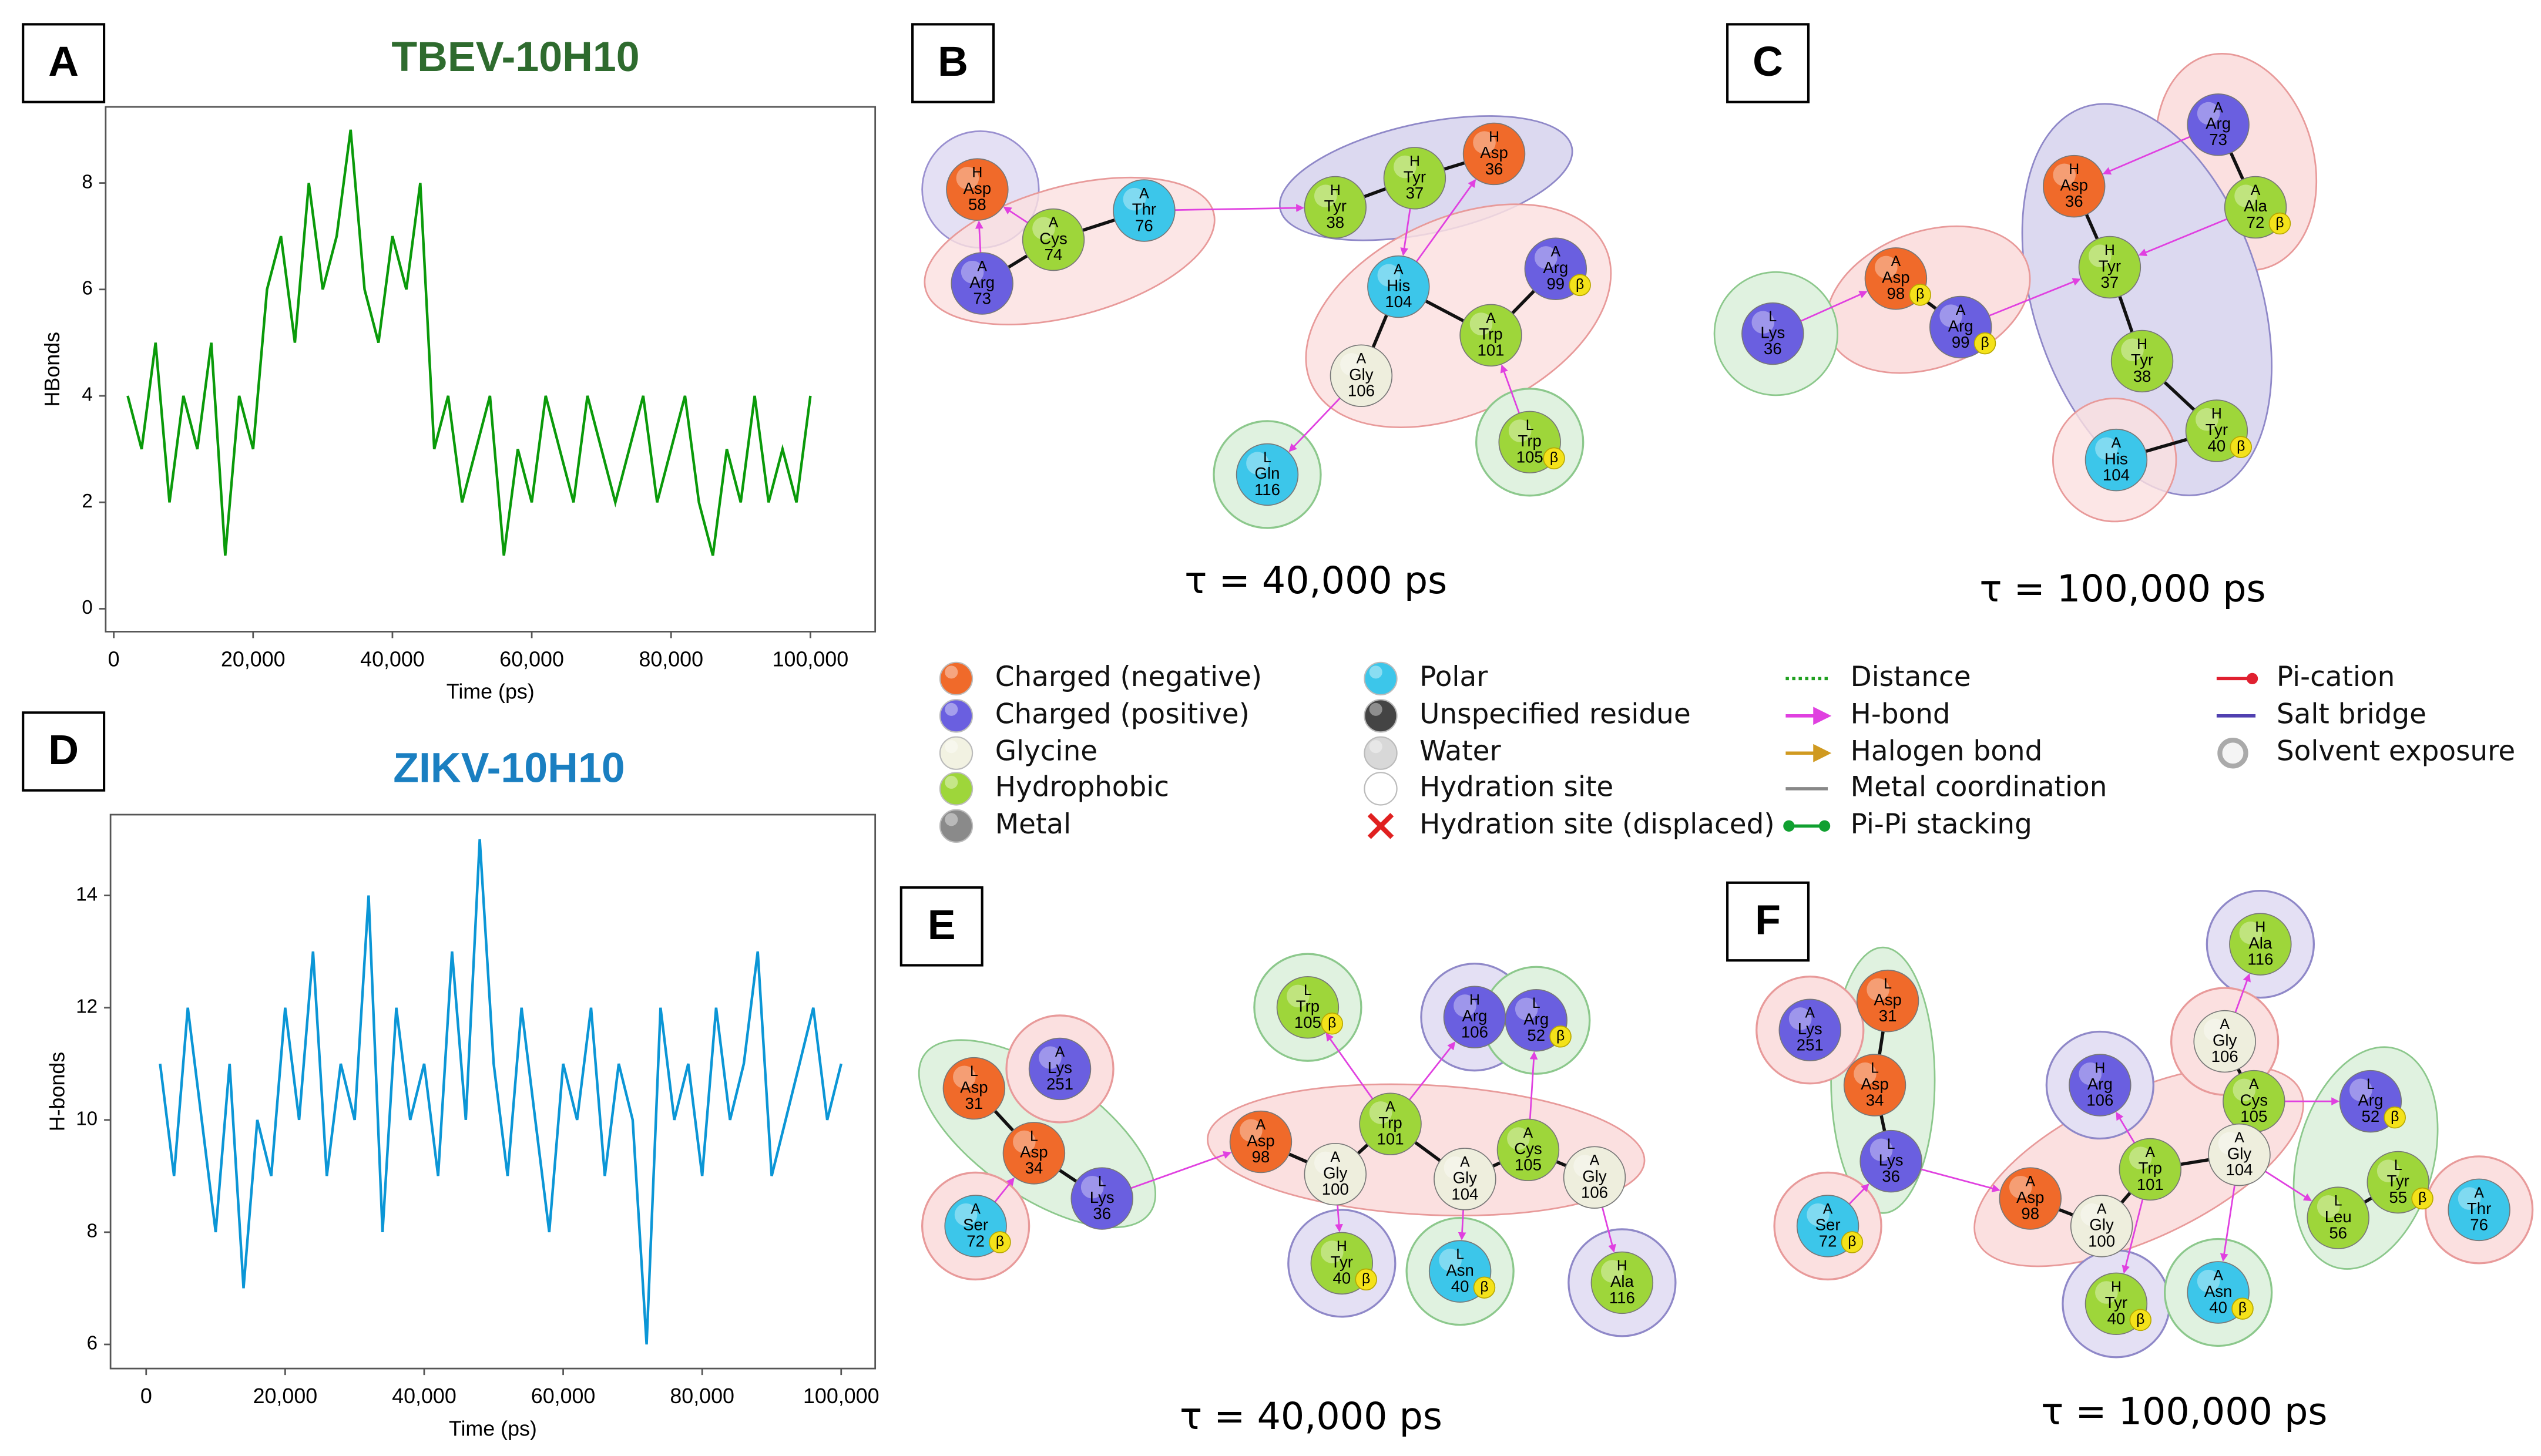 Image resolution: width=2541 pixels, height=1456 pixels. What do you see at coordinates (493, 1428) in the screenshot?
I see `x-axis-label: Time (ps)` at bounding box center [493, 1428].